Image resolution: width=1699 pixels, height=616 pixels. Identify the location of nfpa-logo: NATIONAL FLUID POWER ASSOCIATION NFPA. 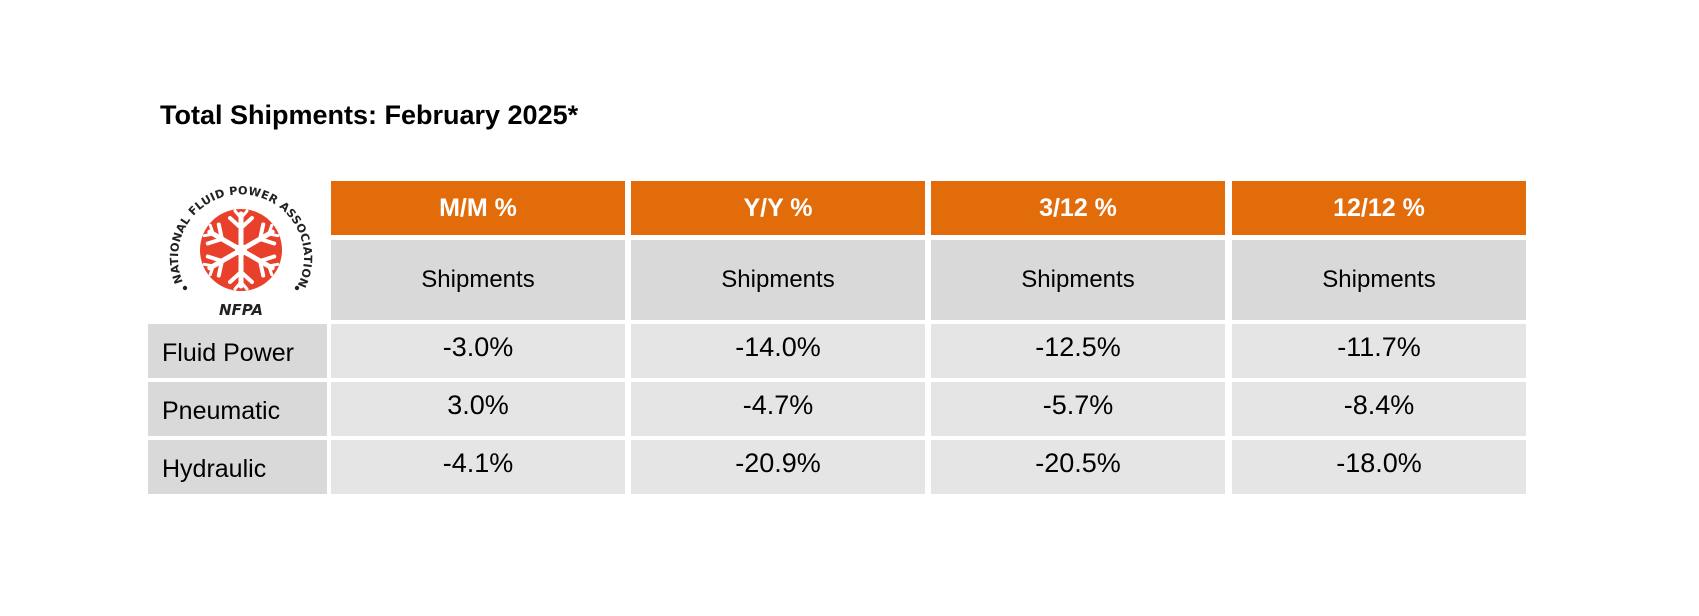
(241, 250).